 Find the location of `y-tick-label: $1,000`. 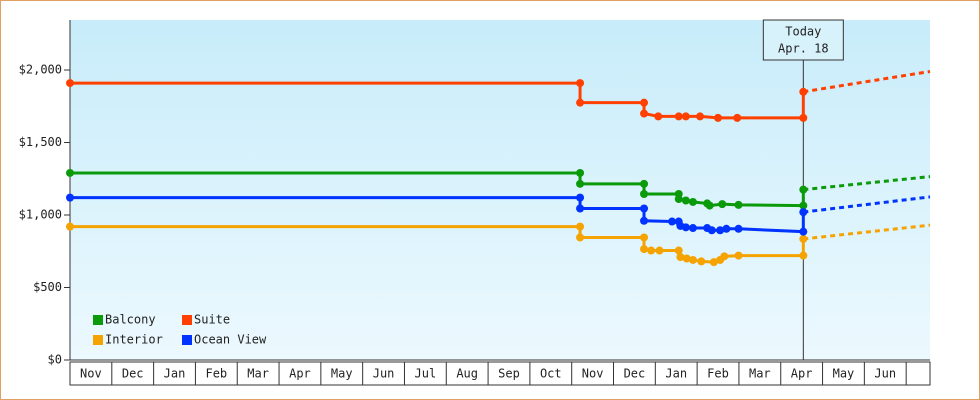

y-tick-label: $1,000 is located at coordinates (40, 215).